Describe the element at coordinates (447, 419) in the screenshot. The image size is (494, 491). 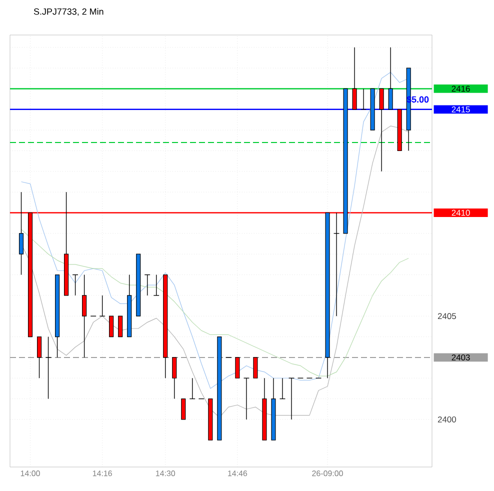
I see `y-tick-label: 2400` at that location.